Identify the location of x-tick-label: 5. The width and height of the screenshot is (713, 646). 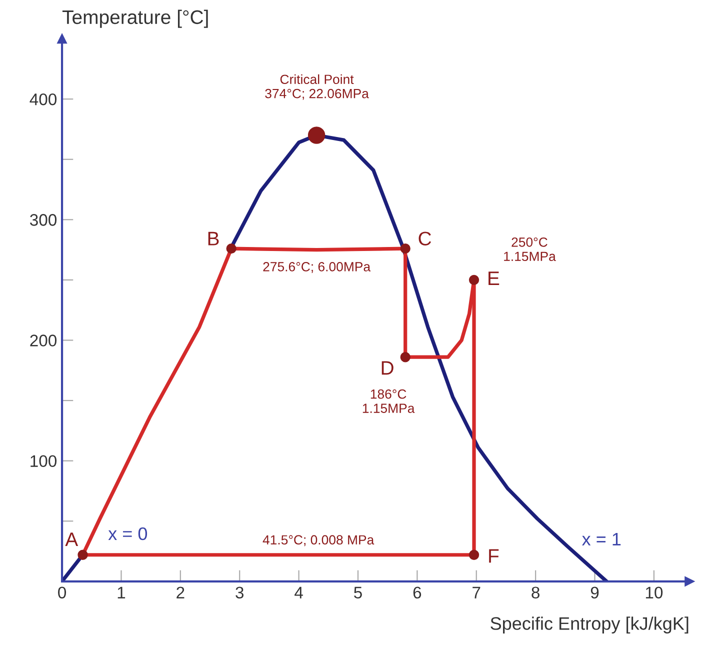
(358, 592).